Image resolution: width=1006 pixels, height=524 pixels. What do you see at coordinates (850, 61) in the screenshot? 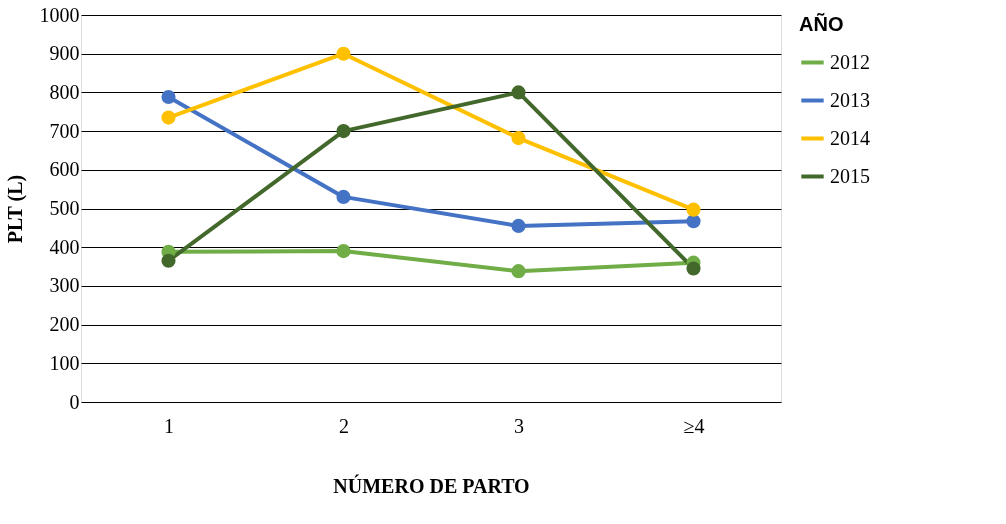
I see `legend-label: 2012` at bounding box center [850, 61].